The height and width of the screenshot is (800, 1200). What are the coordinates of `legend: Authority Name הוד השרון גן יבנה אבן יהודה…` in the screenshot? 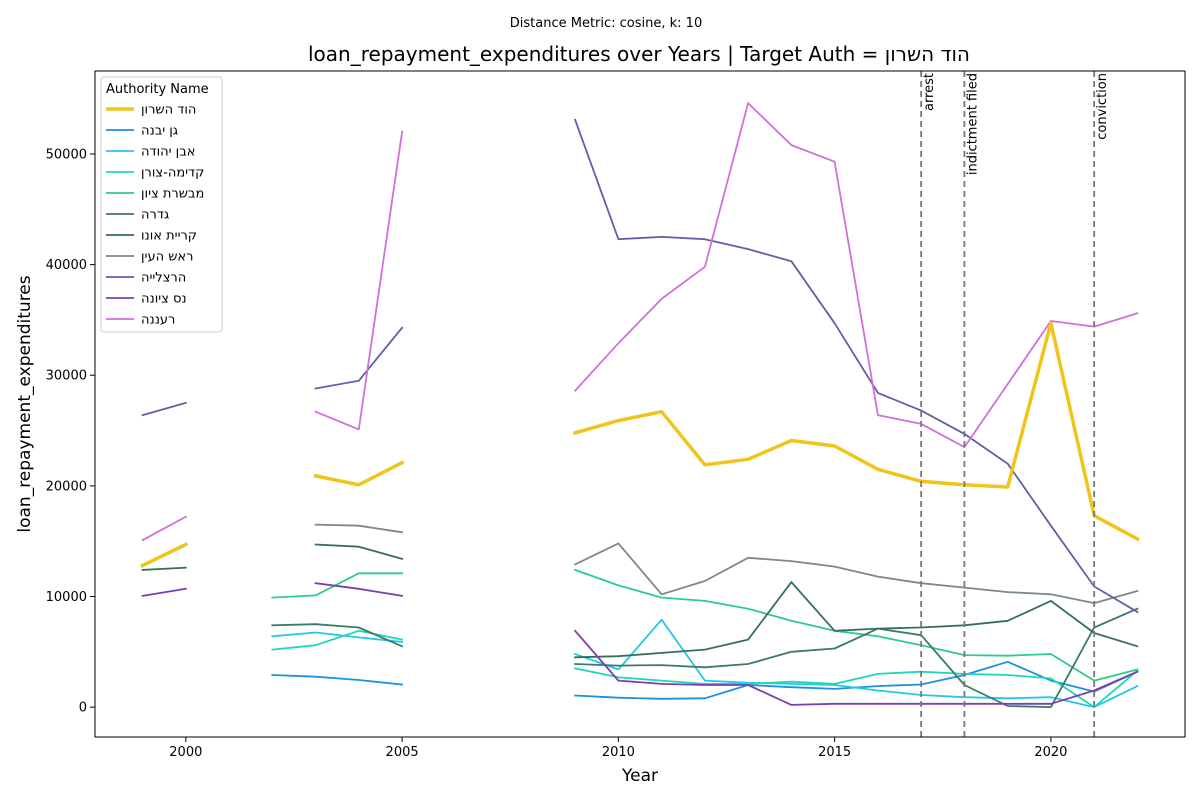 It's located at (161, 204).